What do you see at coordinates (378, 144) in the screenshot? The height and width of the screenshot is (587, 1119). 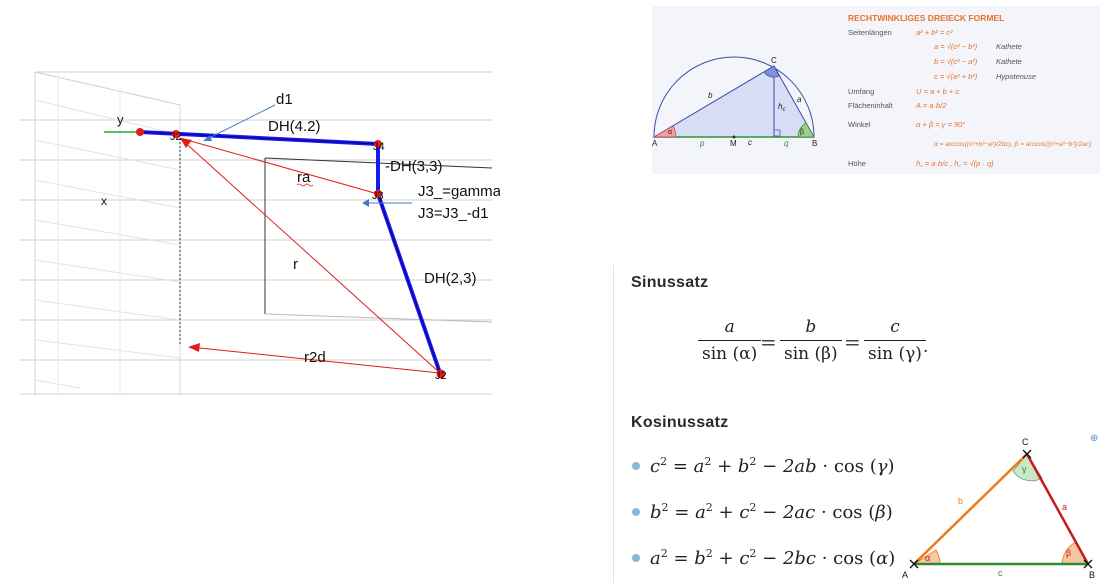 I see `joint-j4` at bounding box center [378, 144].